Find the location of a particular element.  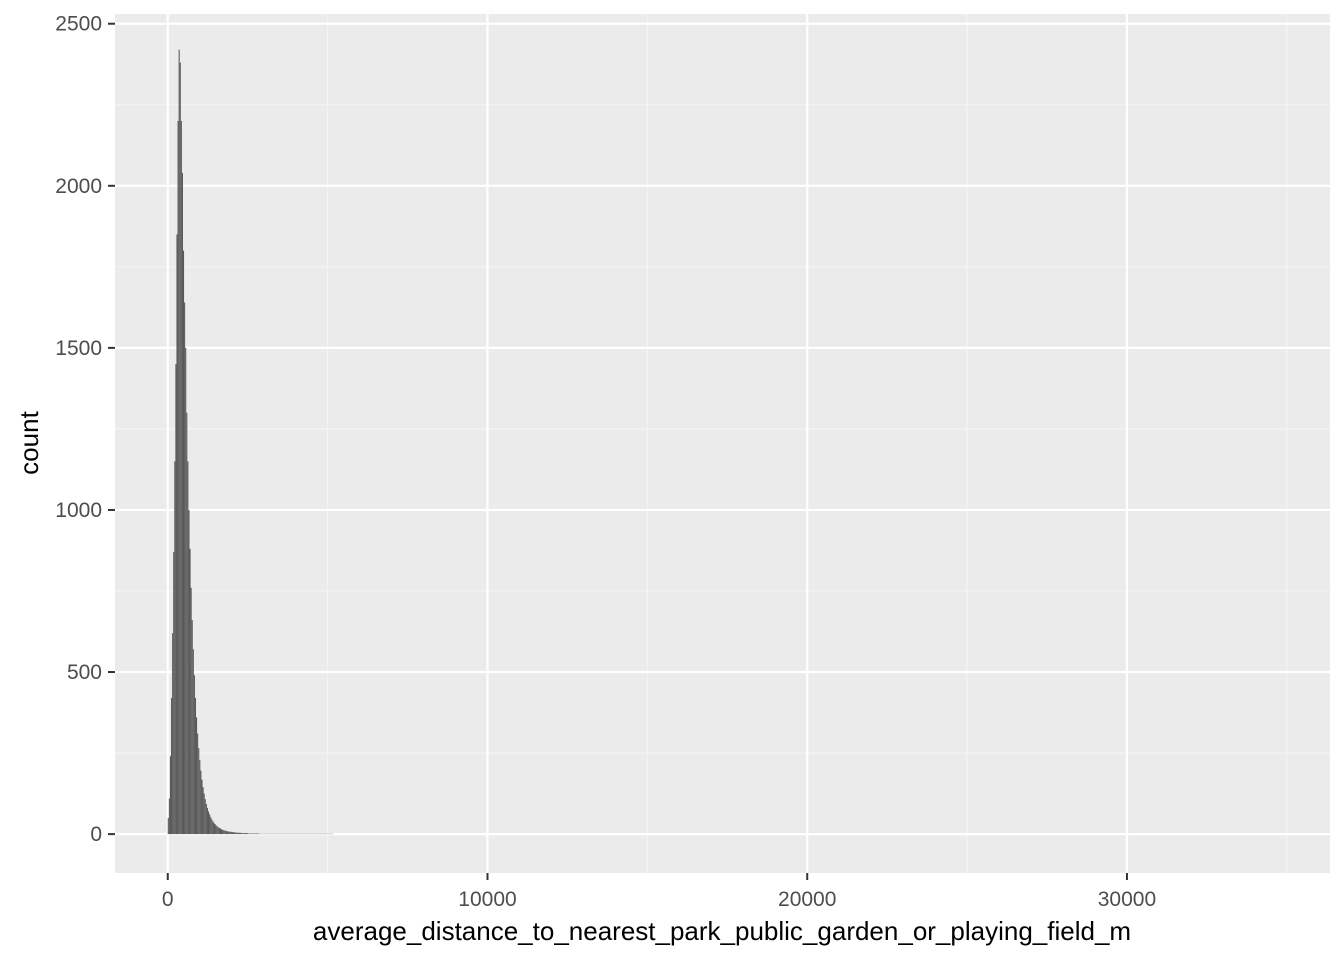

y-axis-ticks: 0 500 1000 1500 2000 2500 is located at coordinates (85, 429).